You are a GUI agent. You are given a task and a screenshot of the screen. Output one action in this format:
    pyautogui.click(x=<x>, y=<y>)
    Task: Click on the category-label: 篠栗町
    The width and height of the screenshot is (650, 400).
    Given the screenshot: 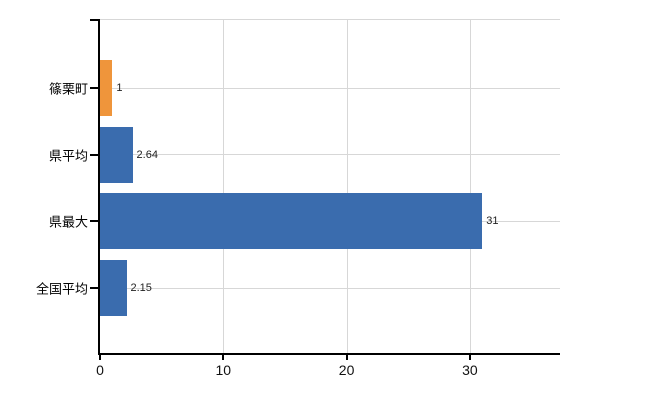 What is the action you would take?
    pyautogui.click(x=68, y=89)
    